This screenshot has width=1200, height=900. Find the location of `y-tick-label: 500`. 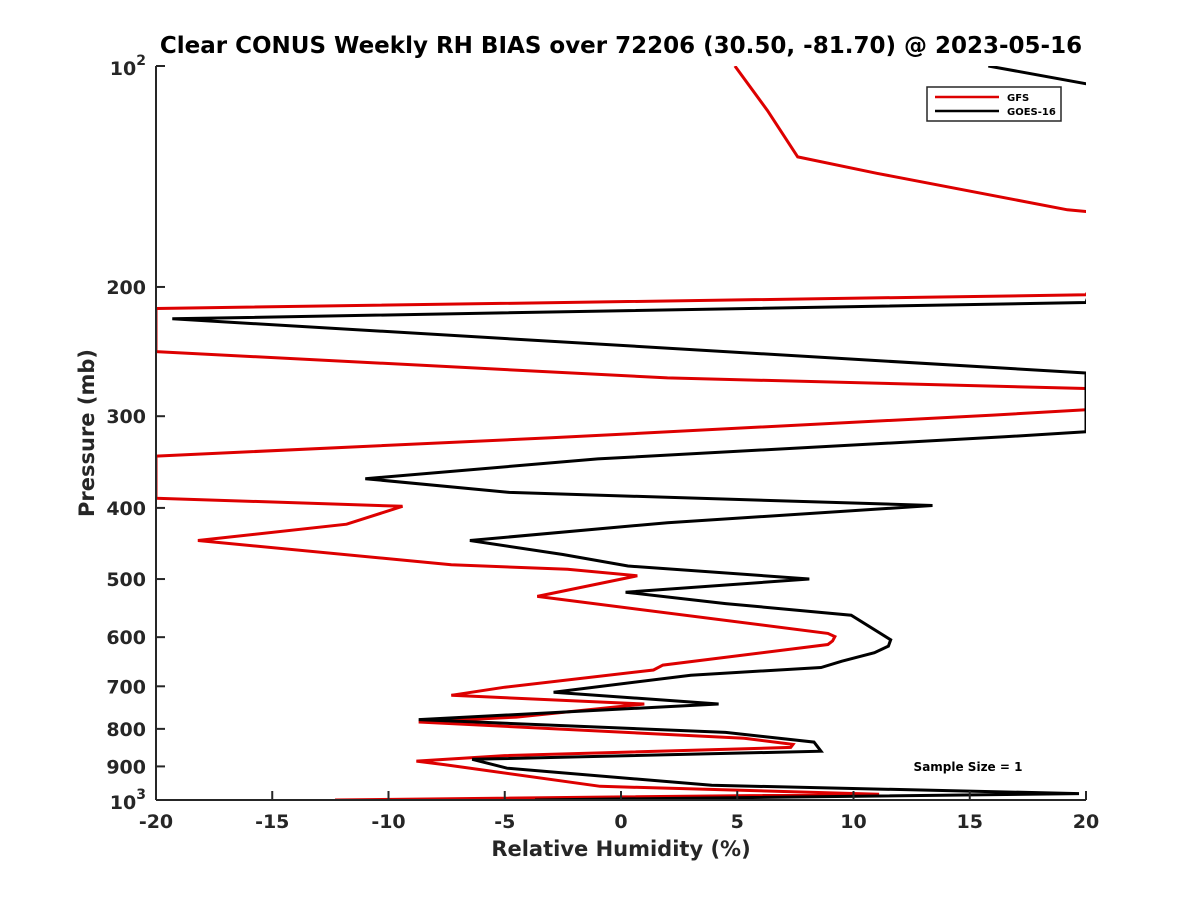

y-tick-label: 500 is located at coordinates (126, 580).